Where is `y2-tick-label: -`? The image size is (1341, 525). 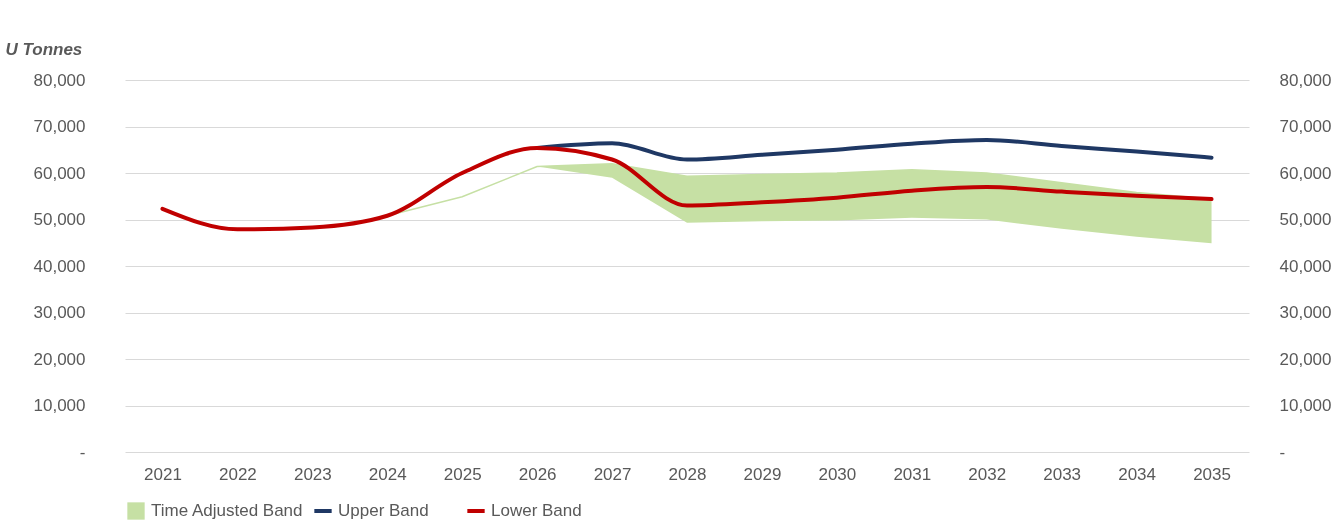 y2-tick-label: - is located at coordinates (1282, 452).